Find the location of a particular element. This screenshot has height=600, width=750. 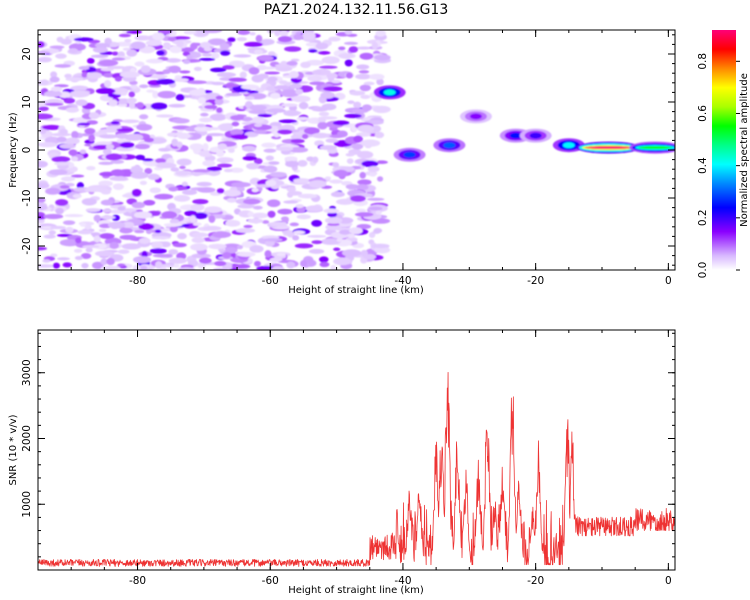

y-tick-label: 2000 is located at coordinates (27, 438).